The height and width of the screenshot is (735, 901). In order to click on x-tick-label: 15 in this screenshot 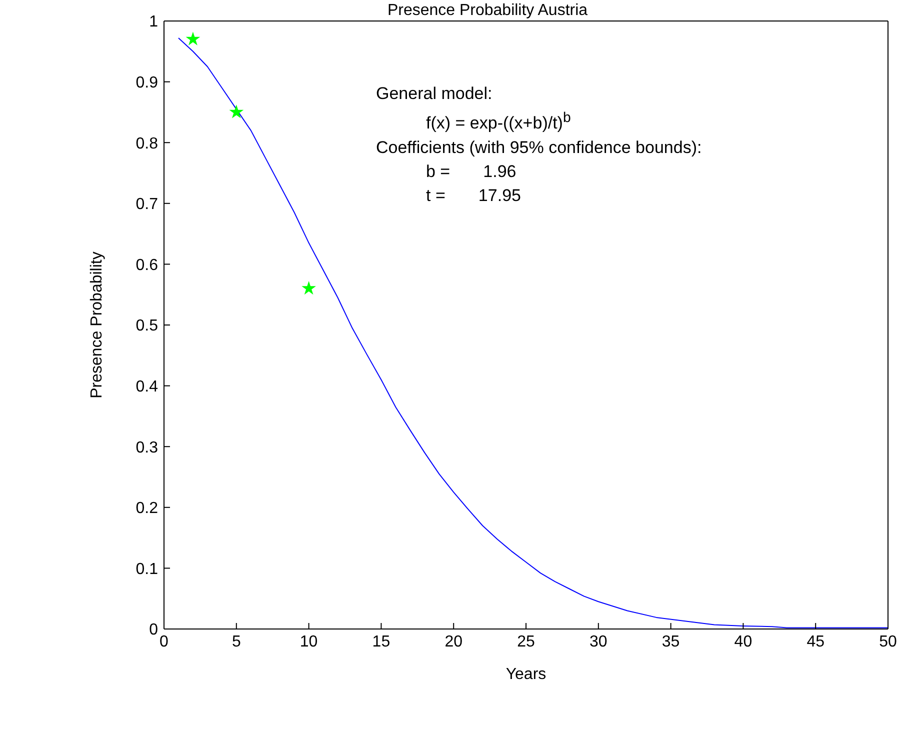, I will do `click(381, 641)`.